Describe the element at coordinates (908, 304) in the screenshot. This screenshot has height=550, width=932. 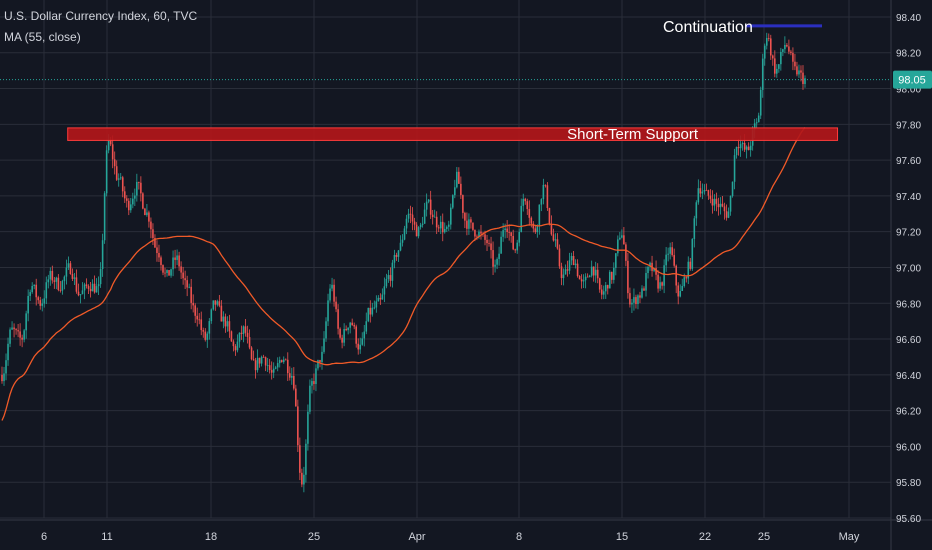
I see `price-tick-label: 96.80` at that location.